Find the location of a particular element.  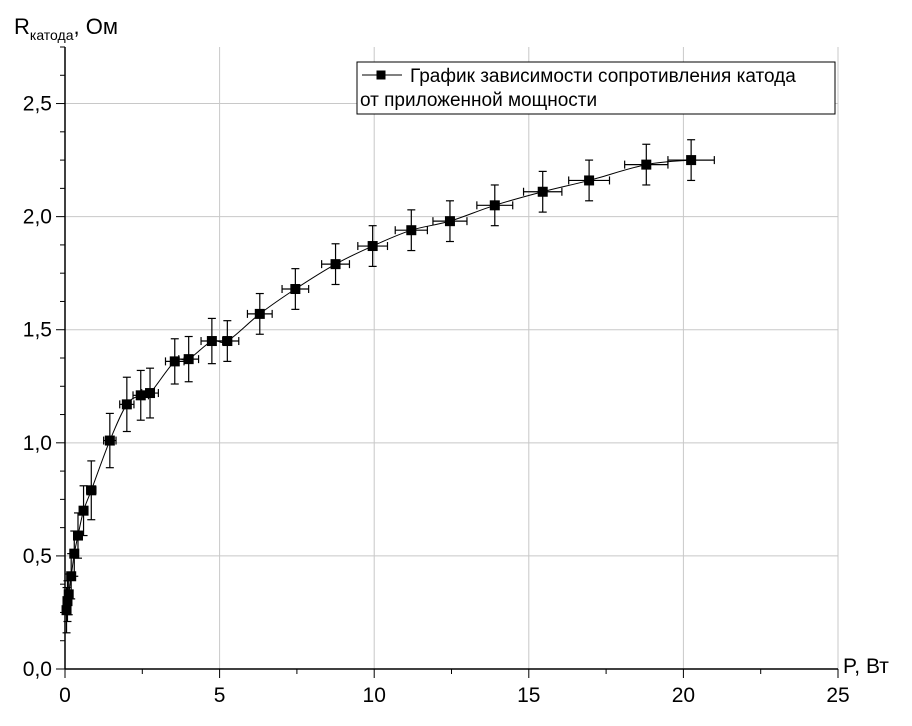

x-axis-title: P, Вт is located at coordinates (866, 666).